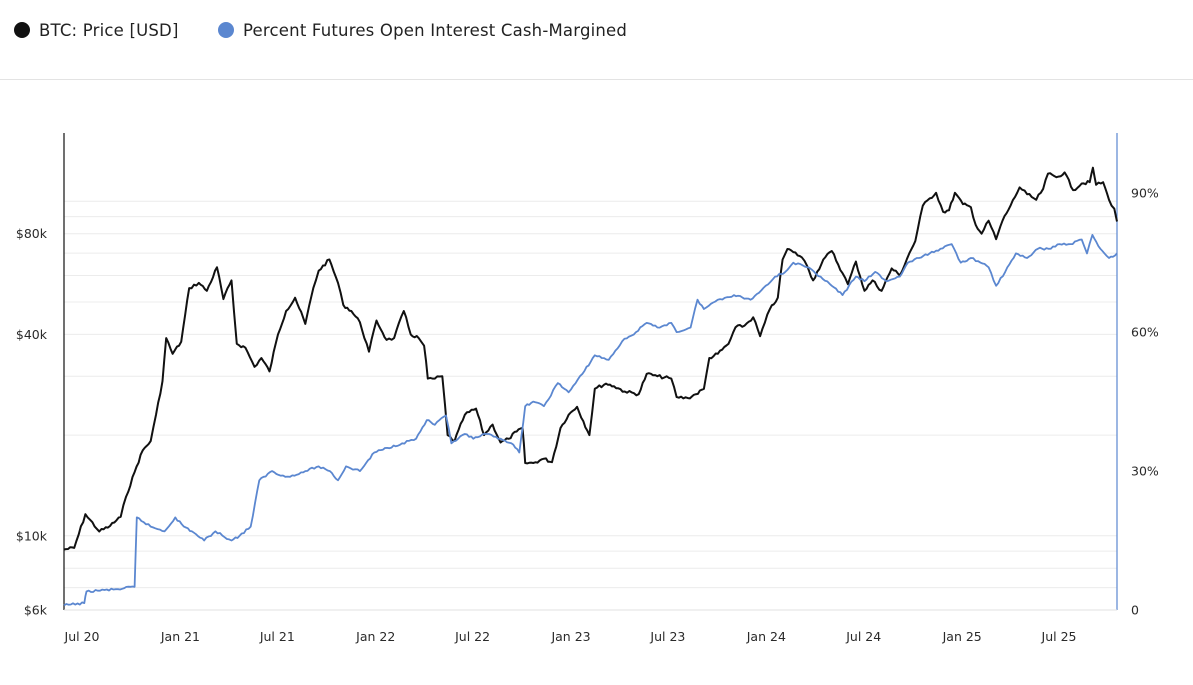 The image size is (1193, 685). What do you see at coordinates (472, 636) in the screenshot?
I see `x-tick-label: Jul 22` at bounding box center [472, 636].